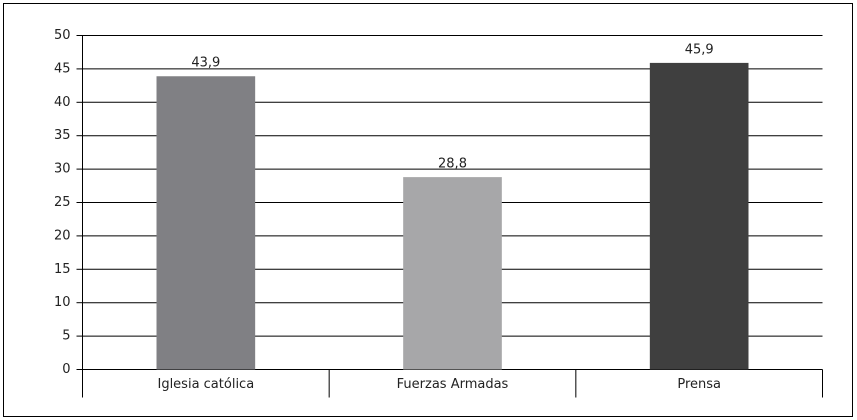 The width and height of the screenshot is (857, 420). I want to click on y-tick-label: 5, so click(66, 336).